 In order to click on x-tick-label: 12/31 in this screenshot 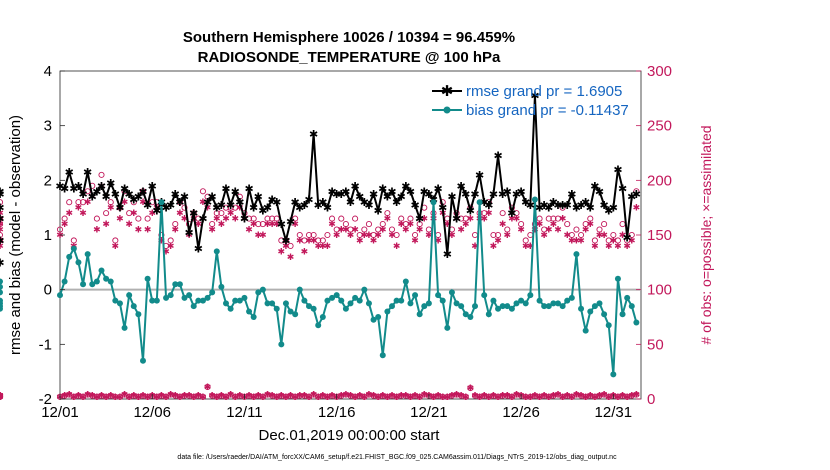, I will do `click(614, 412)`.